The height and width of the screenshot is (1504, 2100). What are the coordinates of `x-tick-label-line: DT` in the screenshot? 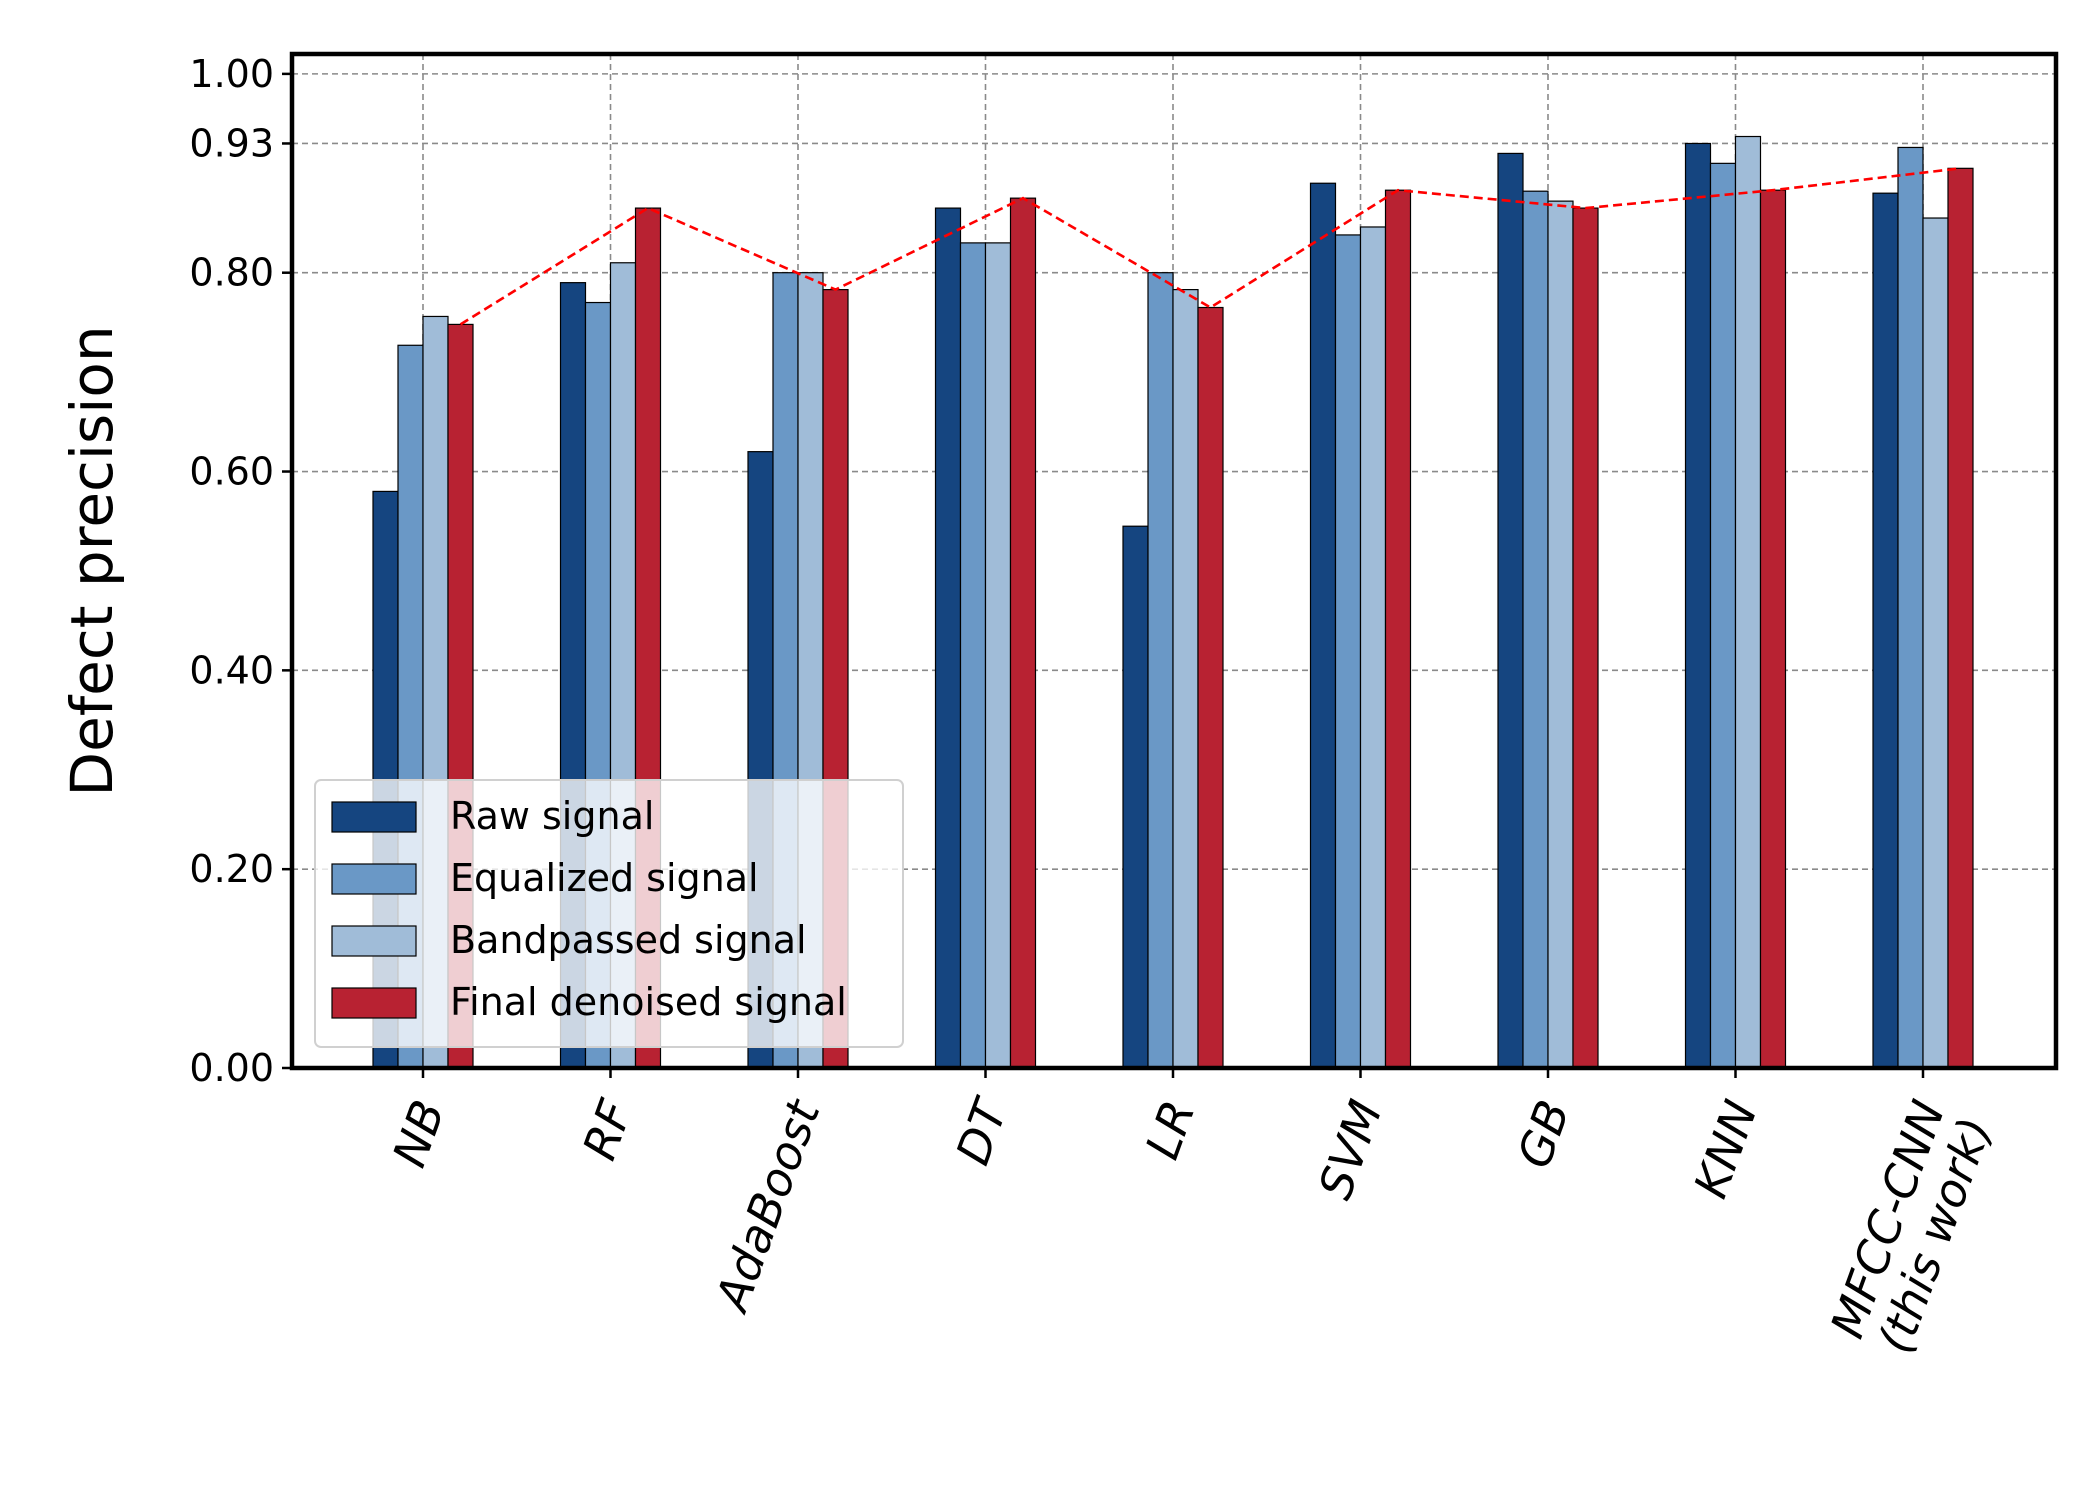 It's located at (982, 1131).